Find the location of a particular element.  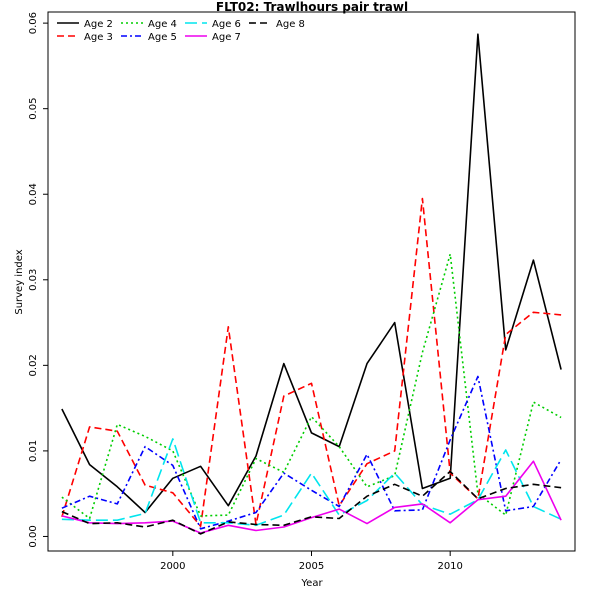

legend-item: Age 8 is located at coordinates (277, 24).